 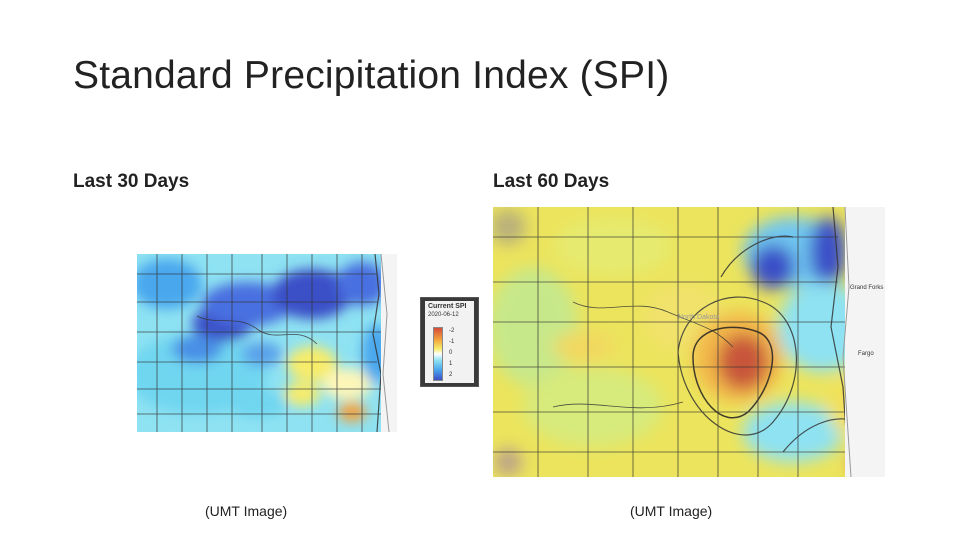 I want to click on panel-30-day-footnote: (UMT Image), so click(x=246, y=511).